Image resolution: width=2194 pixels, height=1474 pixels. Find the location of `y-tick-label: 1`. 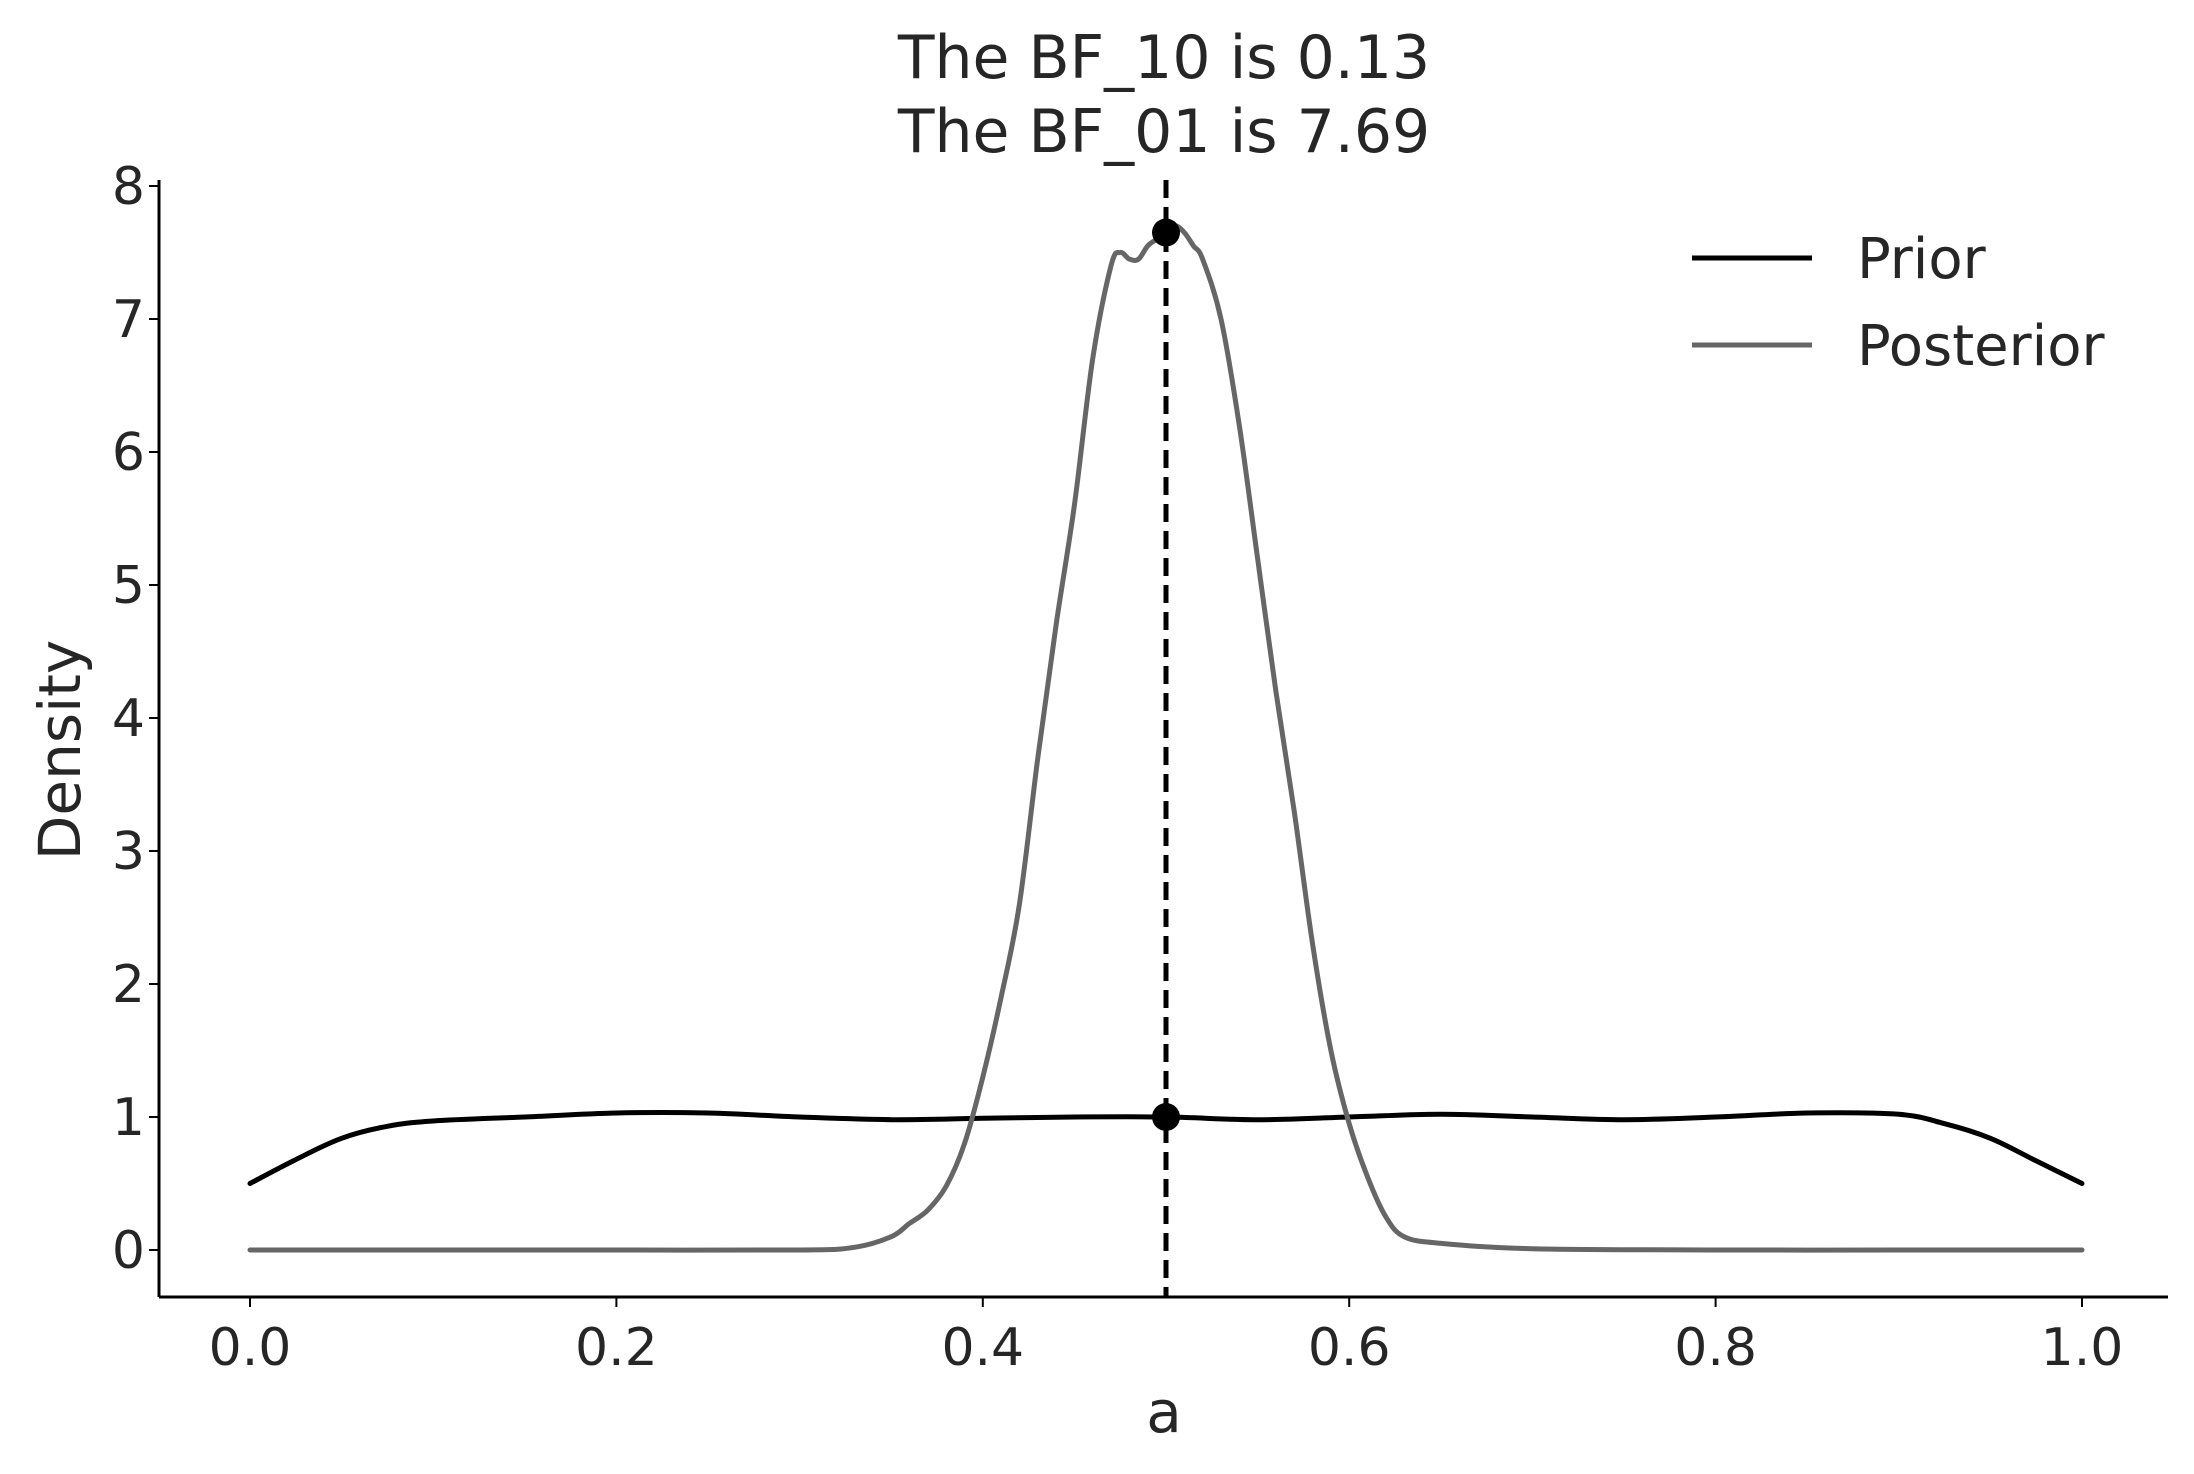

y-tick-label: 1 is located at coordinates (128, 1118).